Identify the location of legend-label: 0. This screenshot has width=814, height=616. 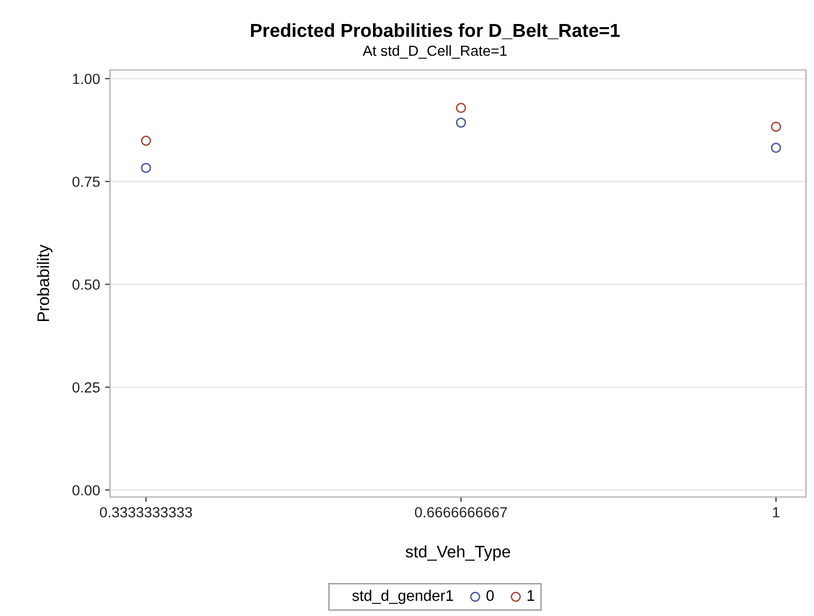
(490, 595).